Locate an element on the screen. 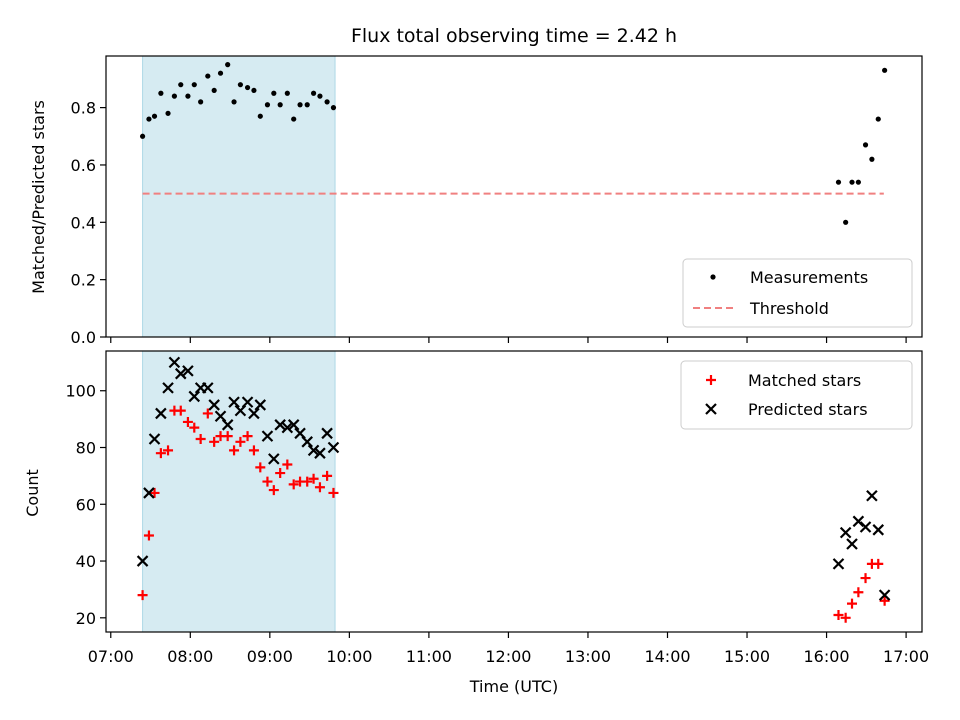 This screenshot has height=720, width=960. top-y-axis-label: Matched/Predicted stars is located at coordinates (38, 197).